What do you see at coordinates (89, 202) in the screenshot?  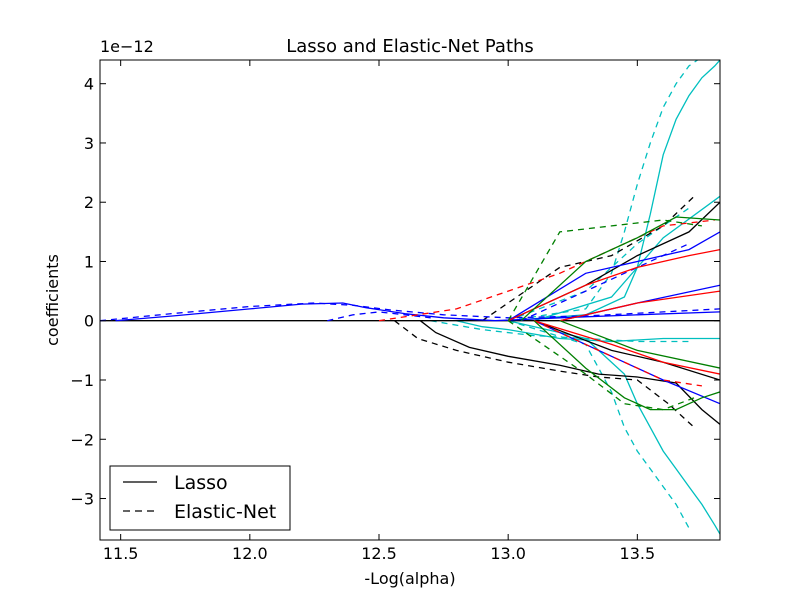 I see `y-tick-label: 2` at bounding box center [89, 202].